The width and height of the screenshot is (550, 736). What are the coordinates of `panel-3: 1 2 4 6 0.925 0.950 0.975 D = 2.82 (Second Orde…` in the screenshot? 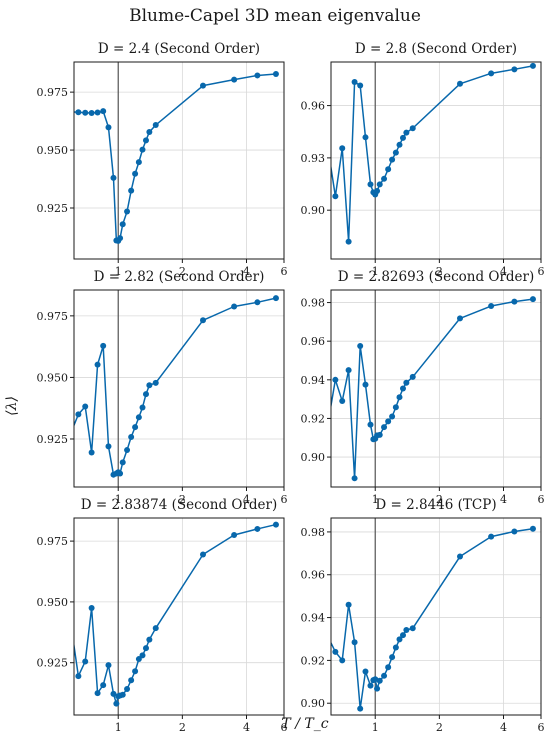 It's located at (162, 387).